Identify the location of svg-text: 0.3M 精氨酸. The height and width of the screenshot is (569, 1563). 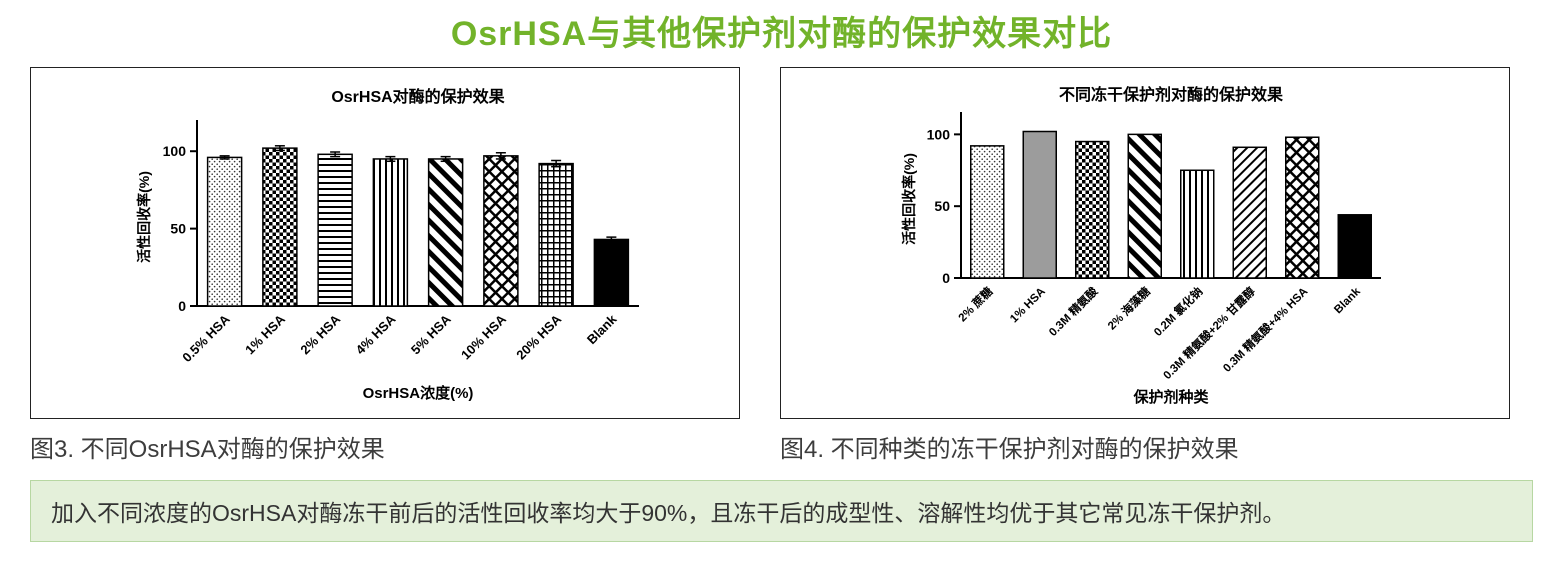
(1073, 311).